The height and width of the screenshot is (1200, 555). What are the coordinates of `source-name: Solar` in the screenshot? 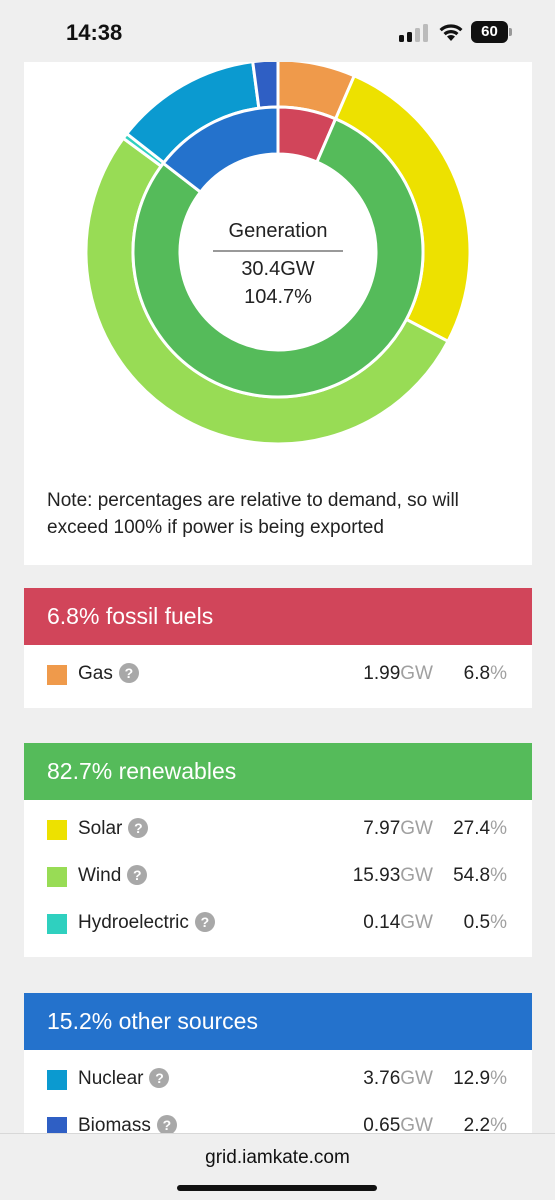 It's located at (100, 828).